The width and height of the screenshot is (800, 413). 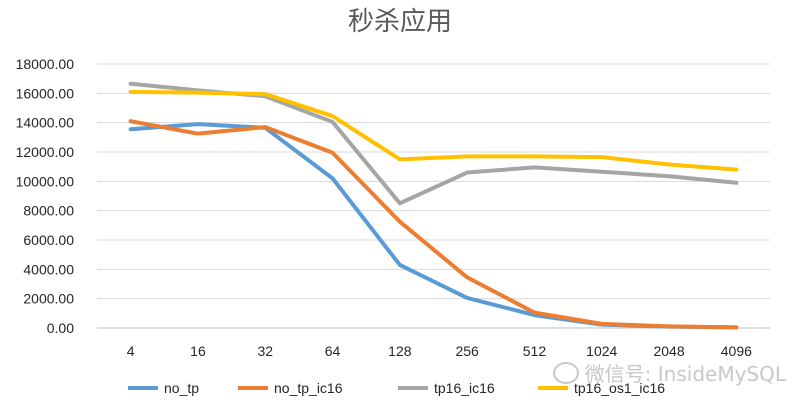 I want to click on y-tick-label: 10000.00, so click(x=45, y=181).